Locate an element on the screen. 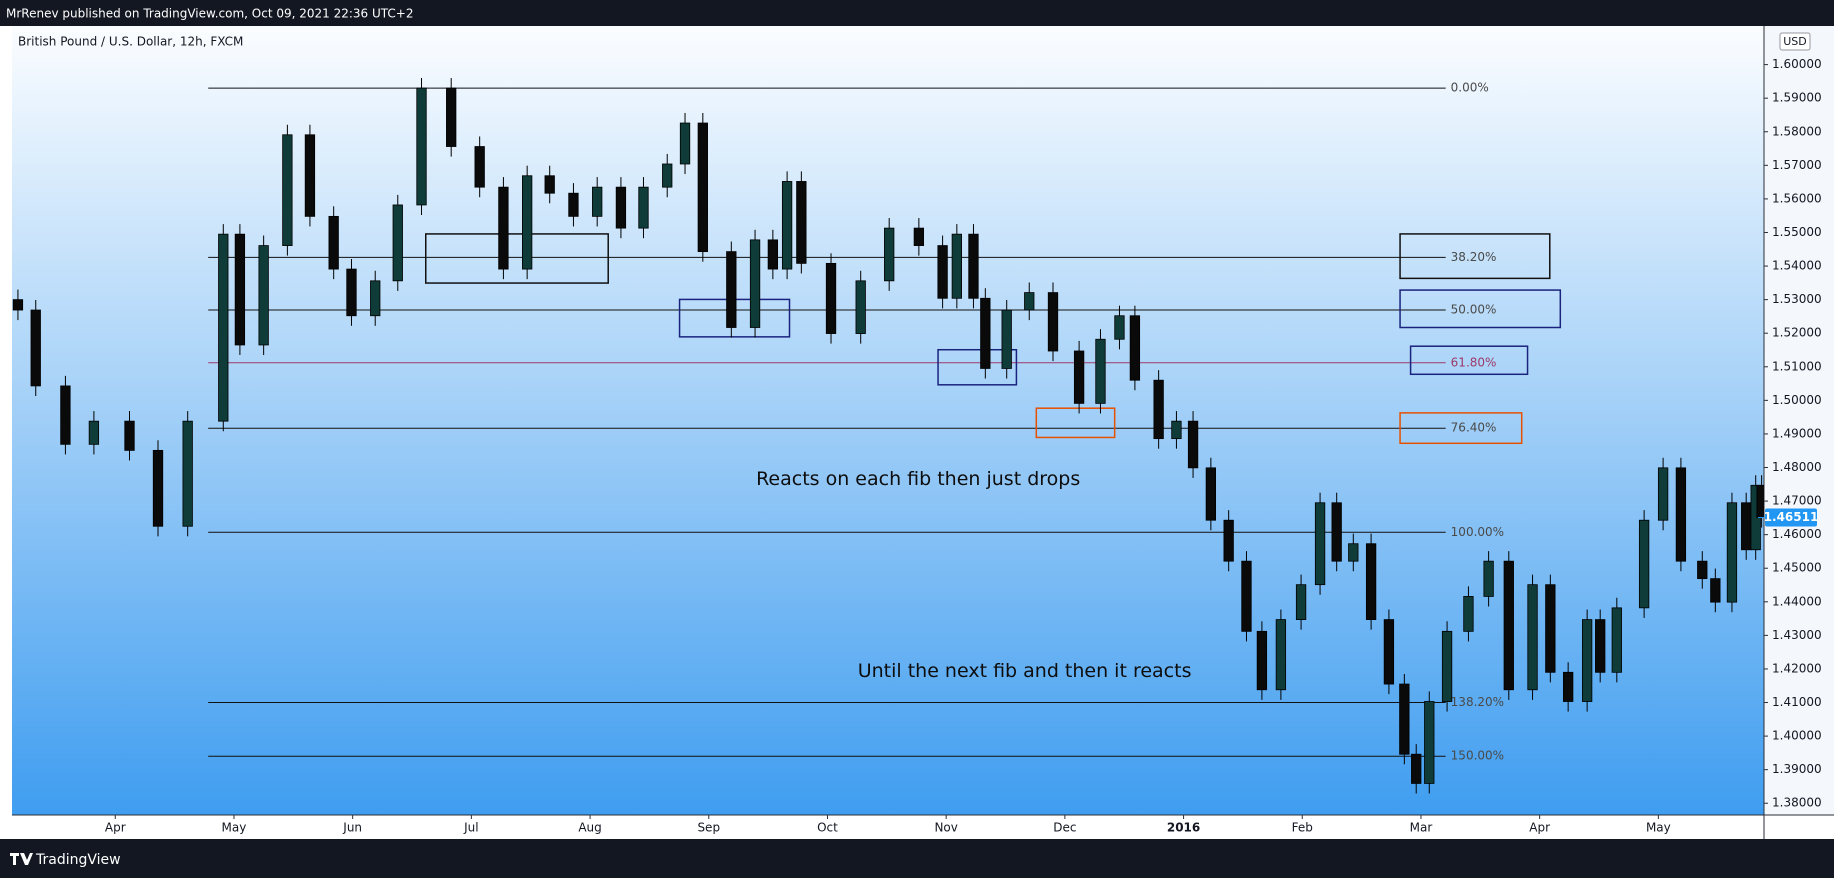  currency-box is located at coordinates (1795, 41).